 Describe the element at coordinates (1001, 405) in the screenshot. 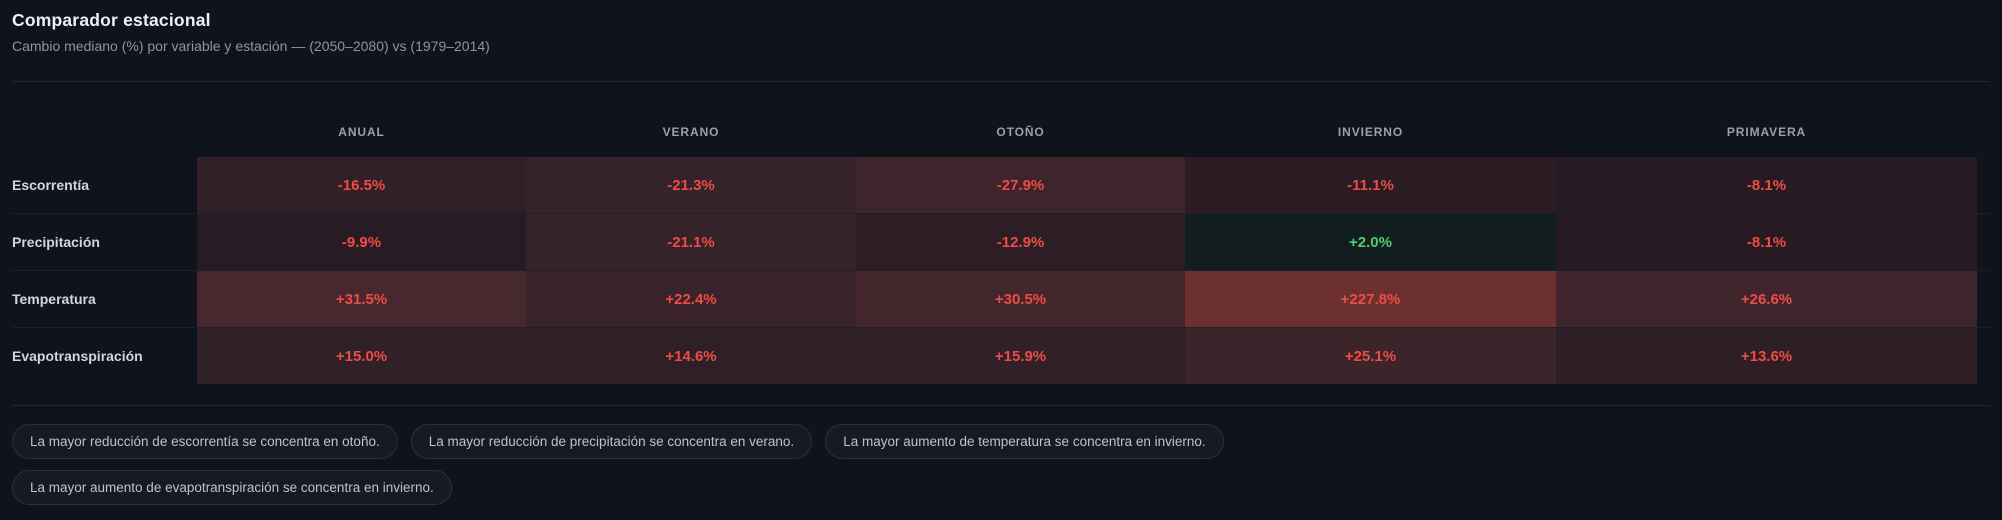

I see `bottom-divider` at that location.